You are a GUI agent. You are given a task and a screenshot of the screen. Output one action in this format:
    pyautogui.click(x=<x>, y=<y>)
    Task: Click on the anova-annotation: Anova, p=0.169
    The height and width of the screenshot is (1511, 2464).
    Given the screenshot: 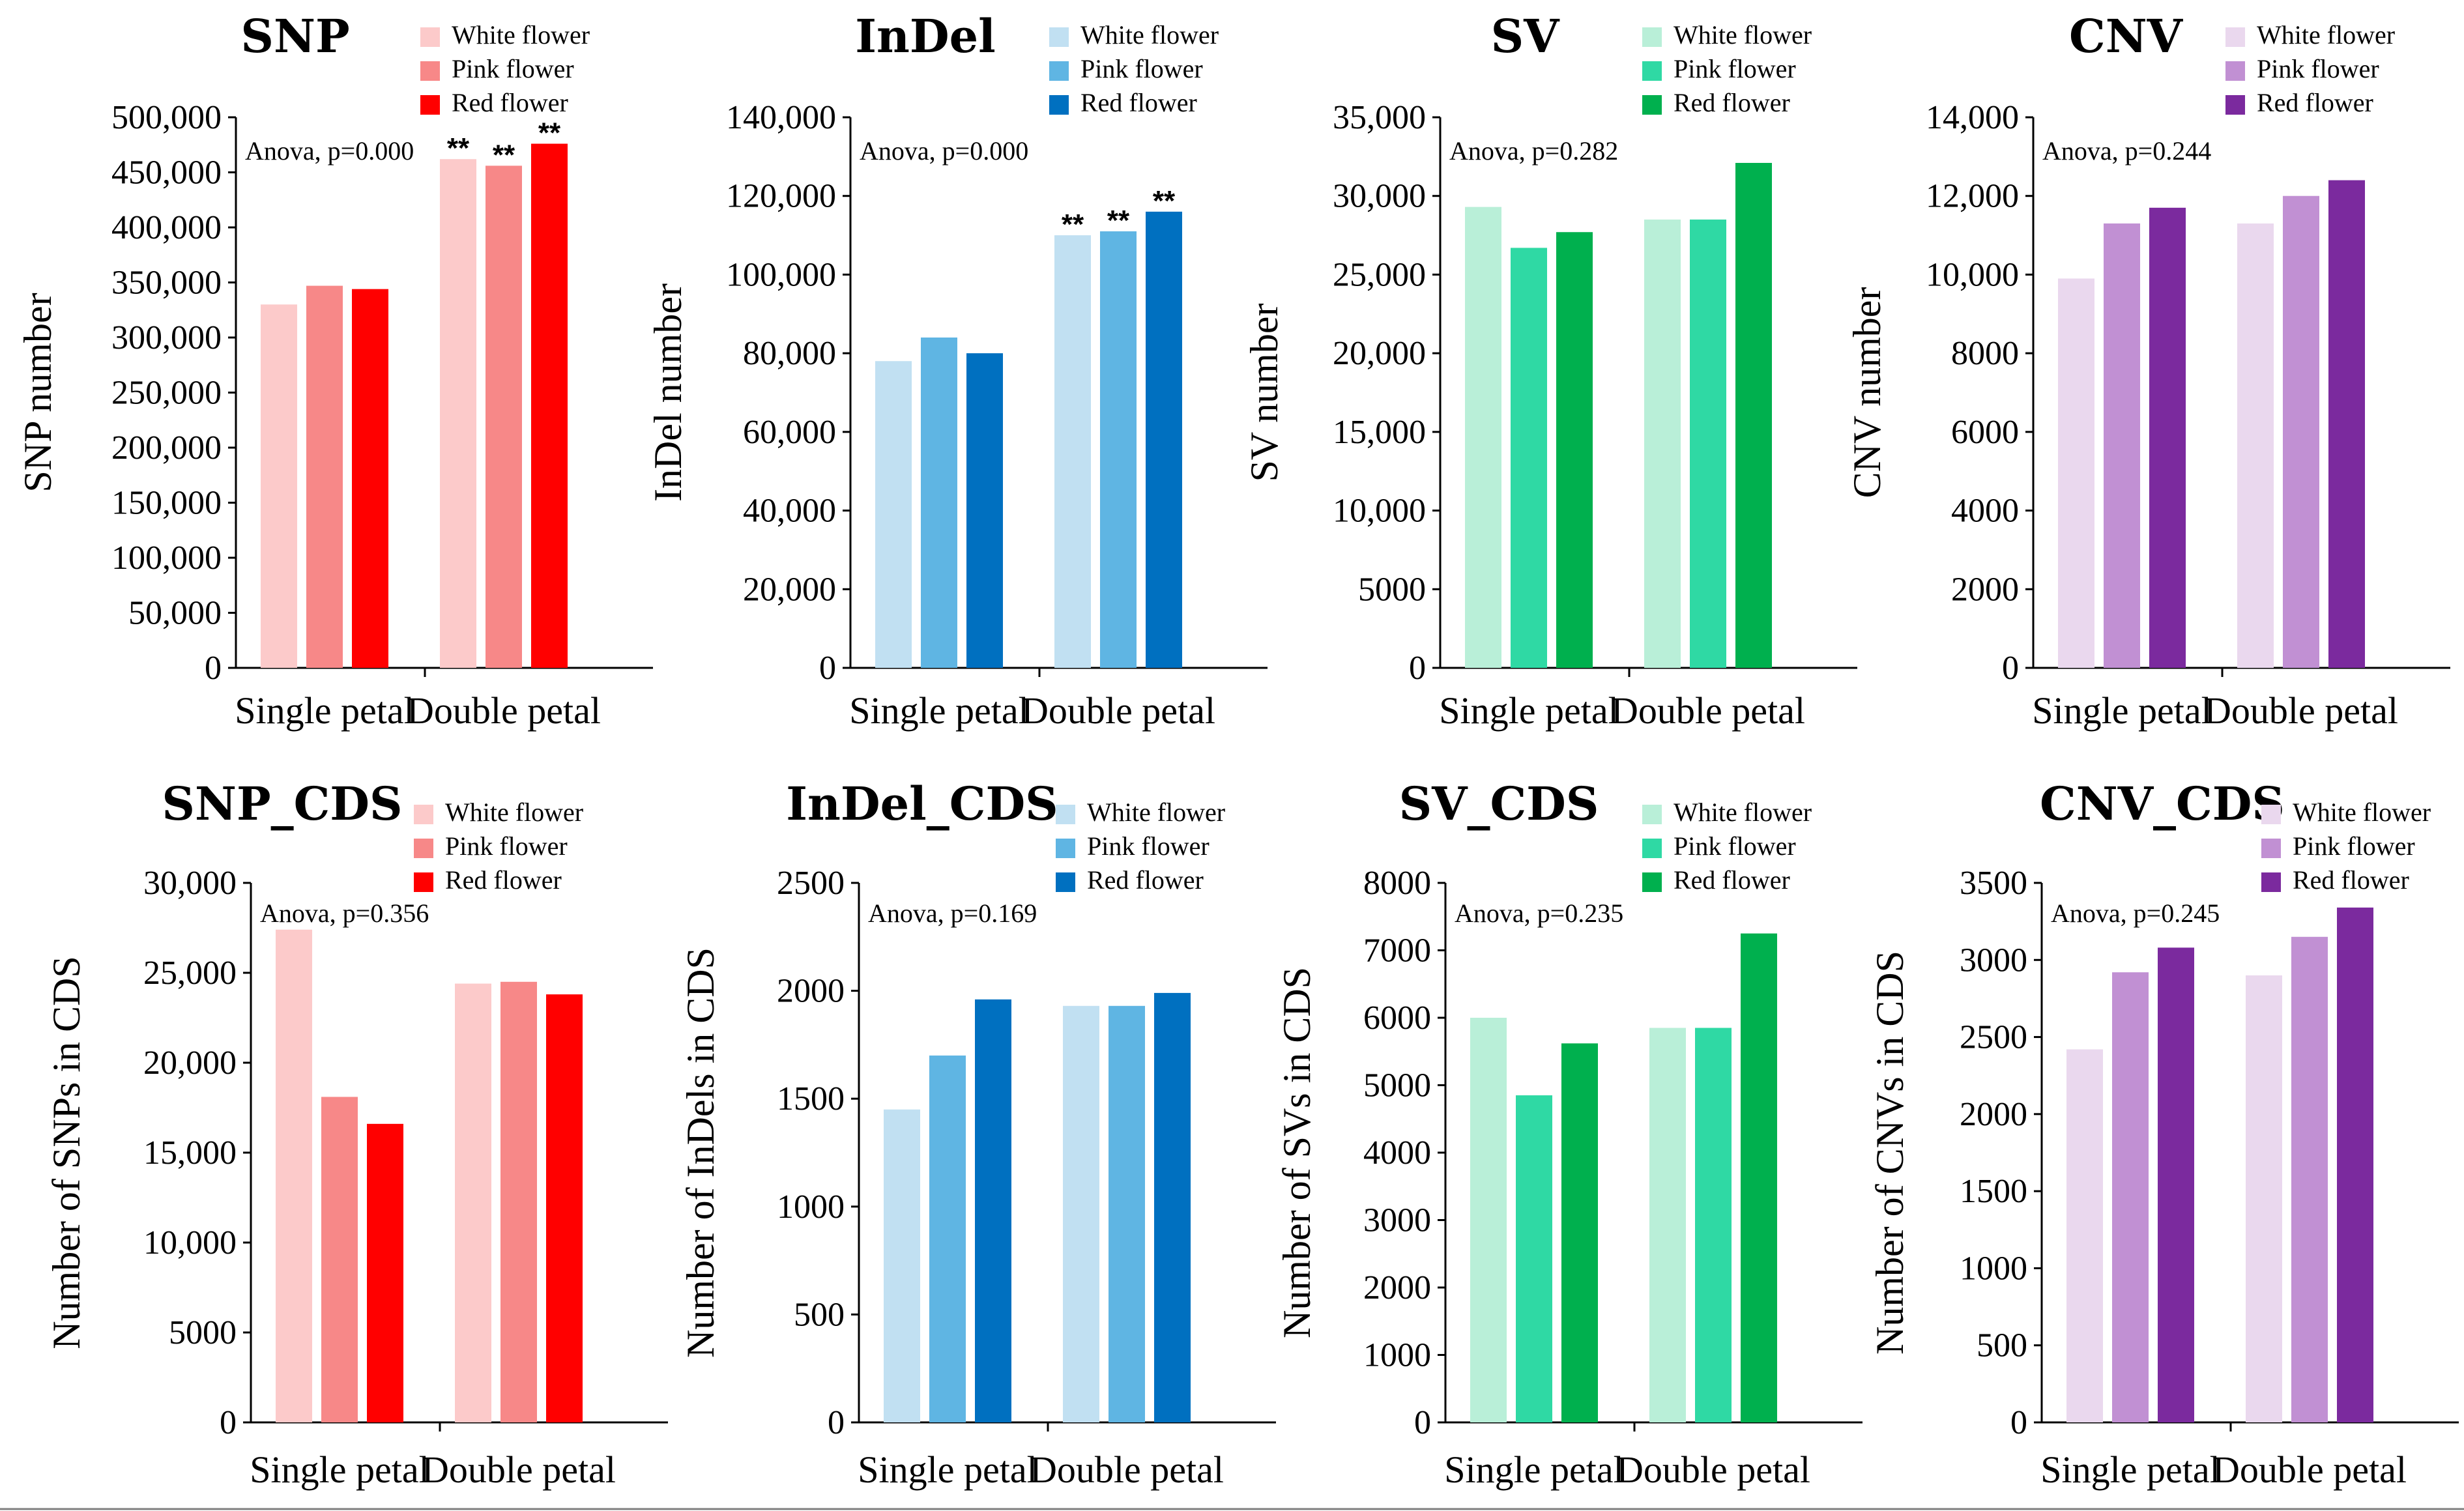 What is the action you would take?
    pyautogui.click(x=953, y=913)
    